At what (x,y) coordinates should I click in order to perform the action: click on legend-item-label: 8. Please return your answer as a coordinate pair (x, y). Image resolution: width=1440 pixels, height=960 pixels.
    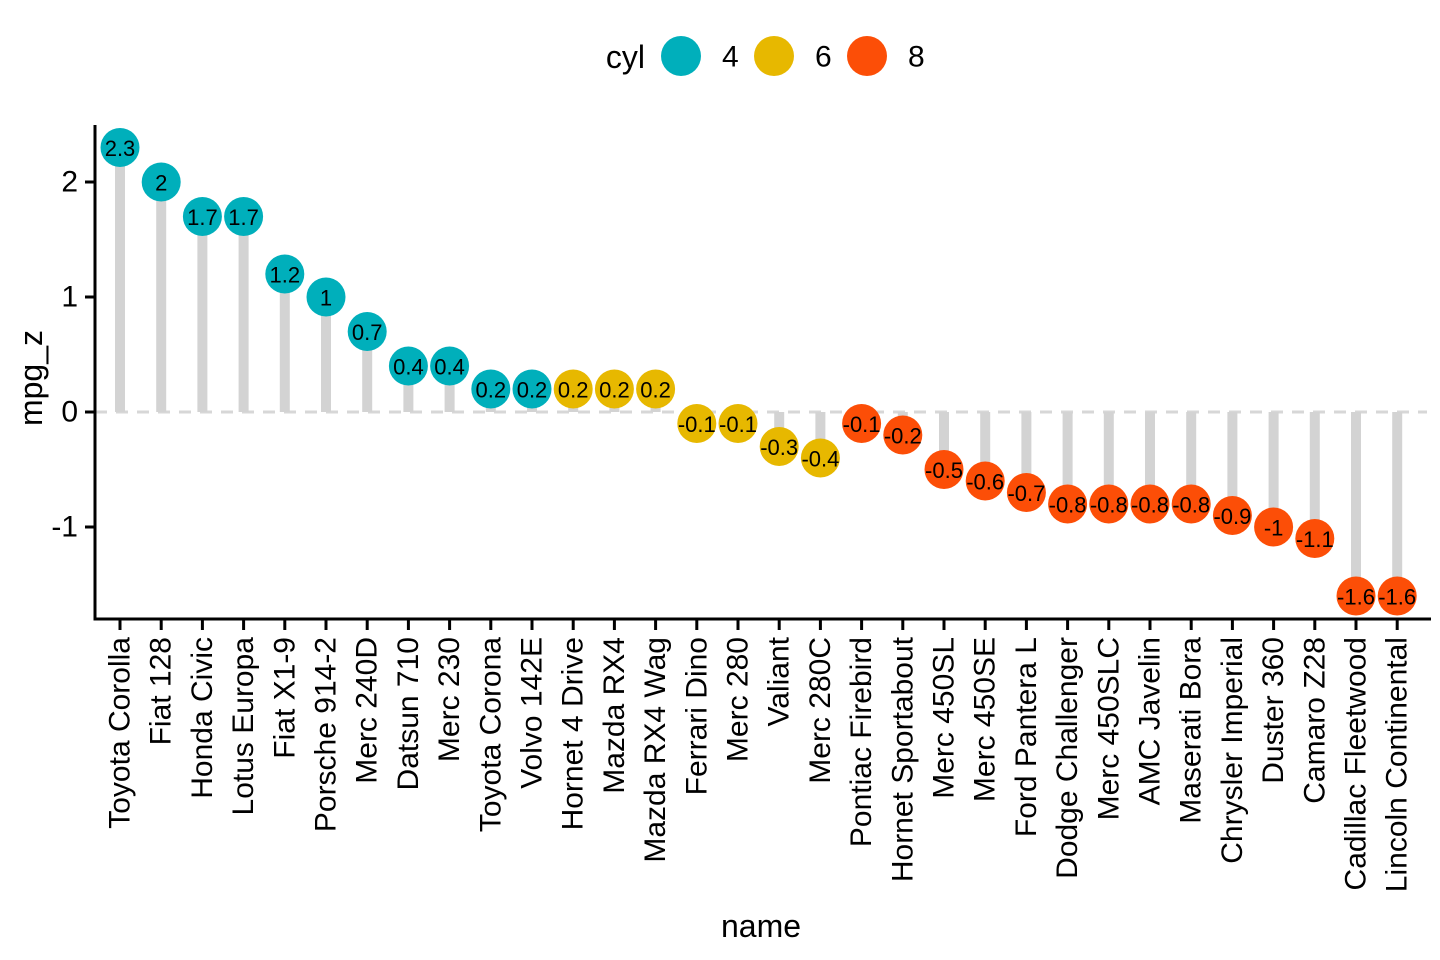
    Looking at the image, I should click on (916, 57).